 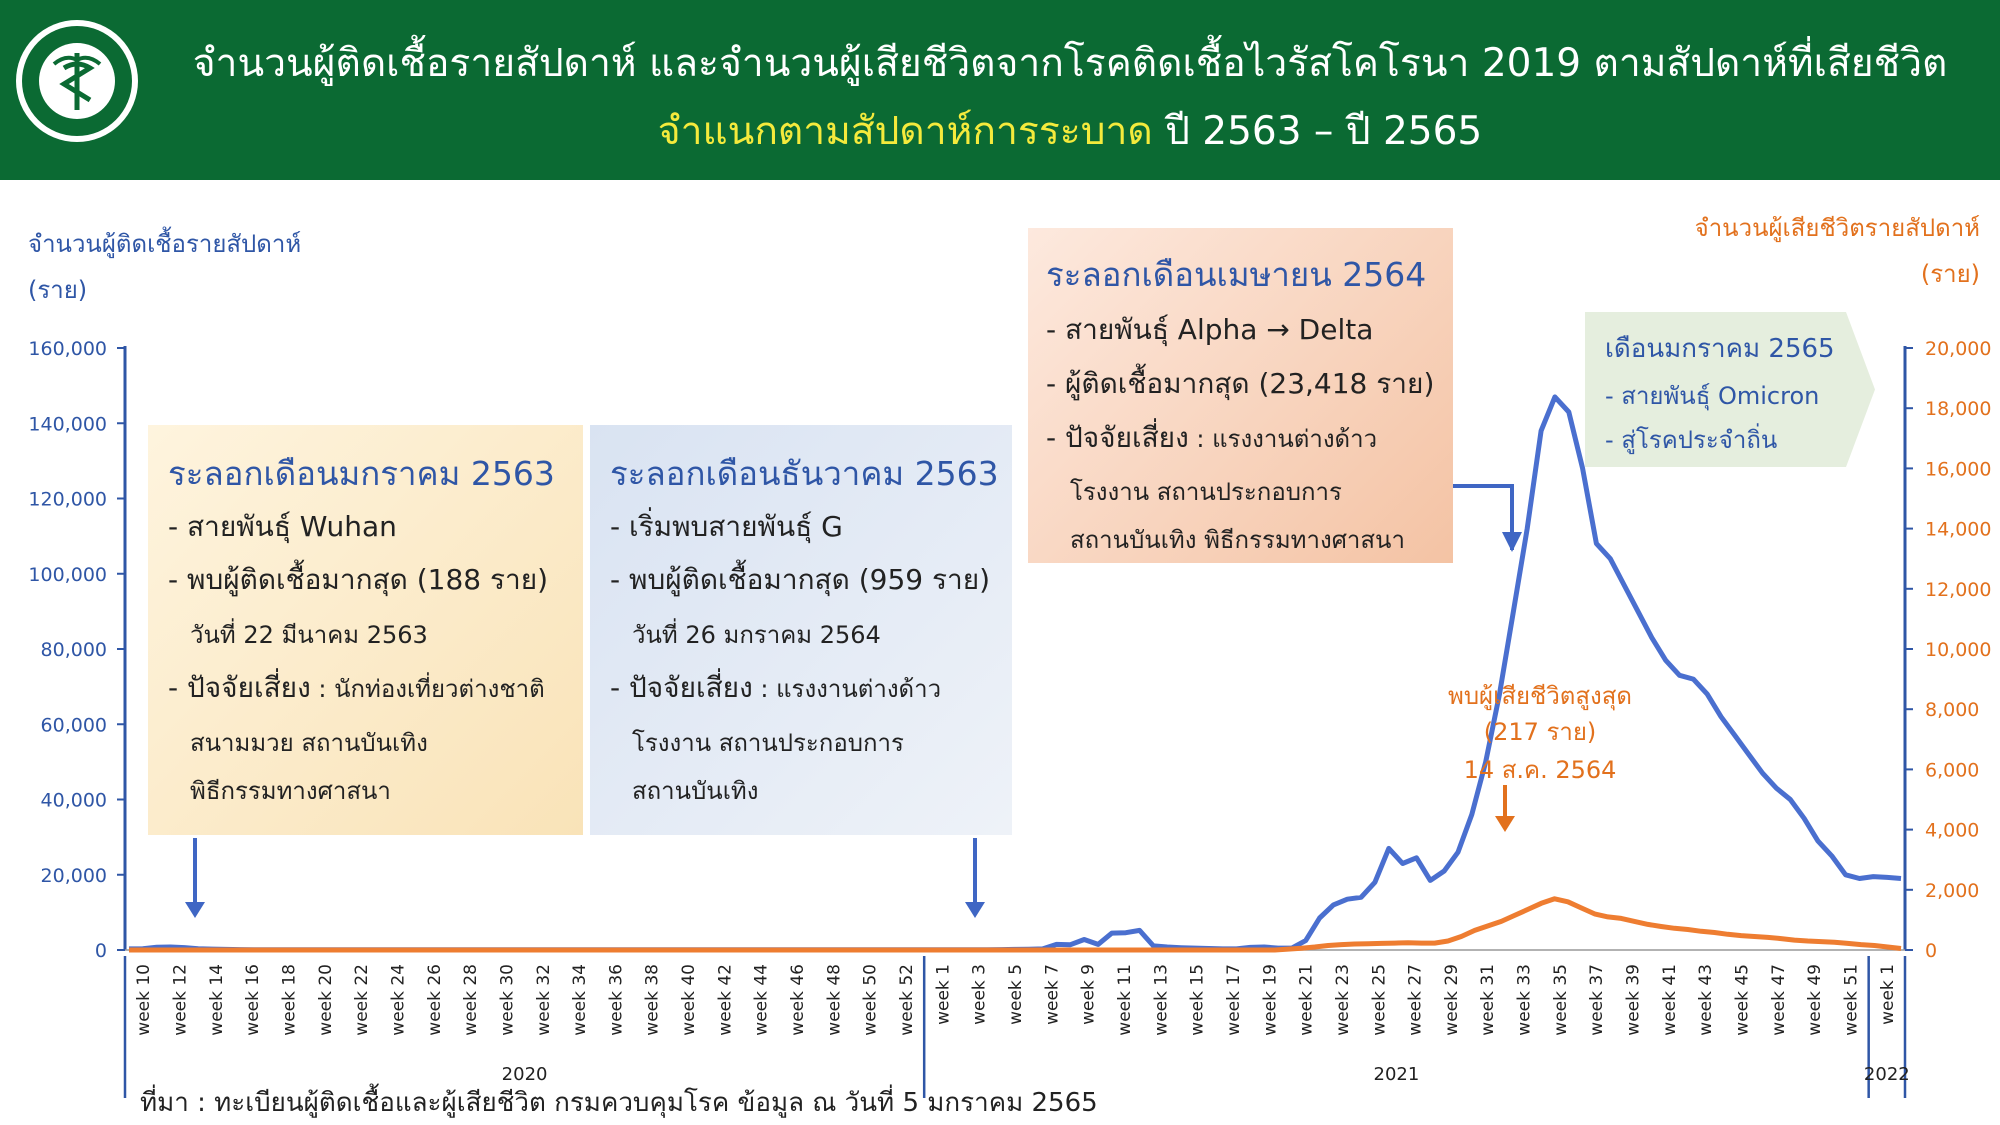 I want to click on x-tick-label: week 51, so click(x=1852, y=1000).